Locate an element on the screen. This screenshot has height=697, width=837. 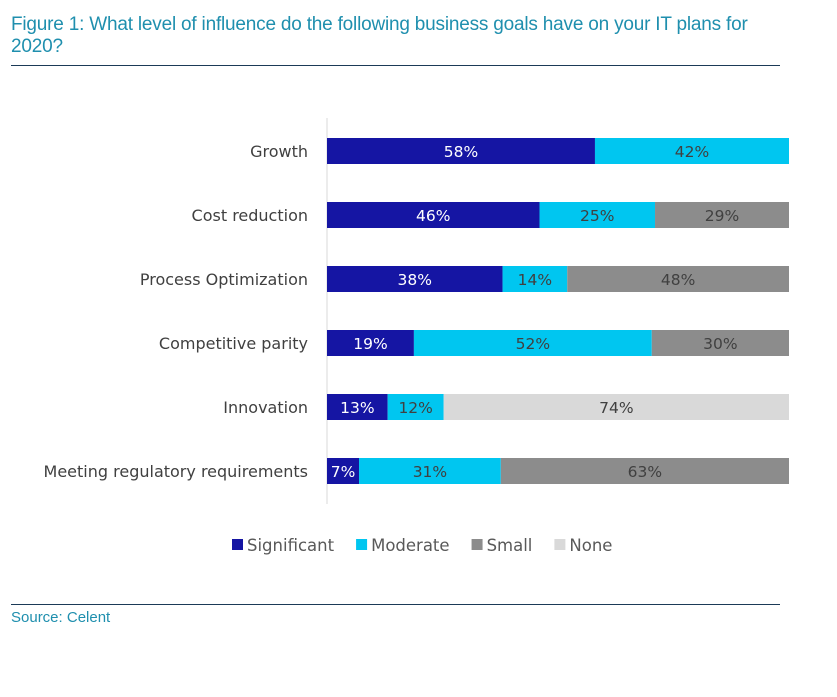
legend-label: None is located at coordinates (590, 545).